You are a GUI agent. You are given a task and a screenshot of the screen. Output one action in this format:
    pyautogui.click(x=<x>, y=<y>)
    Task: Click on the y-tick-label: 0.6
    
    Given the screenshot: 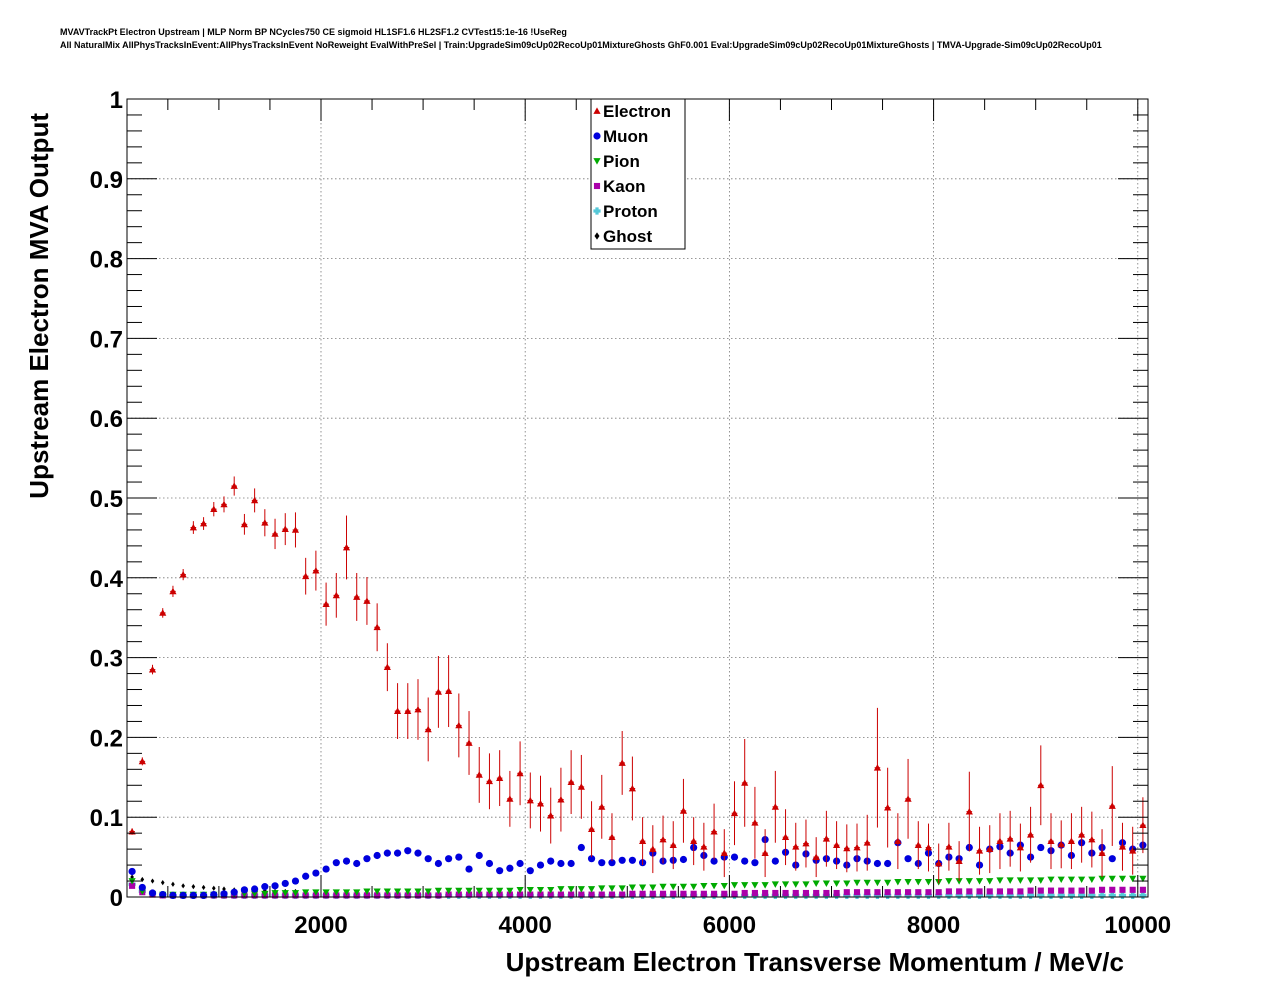 What is the action you would take?
    pyautogui.click(x=106, y=419)
    